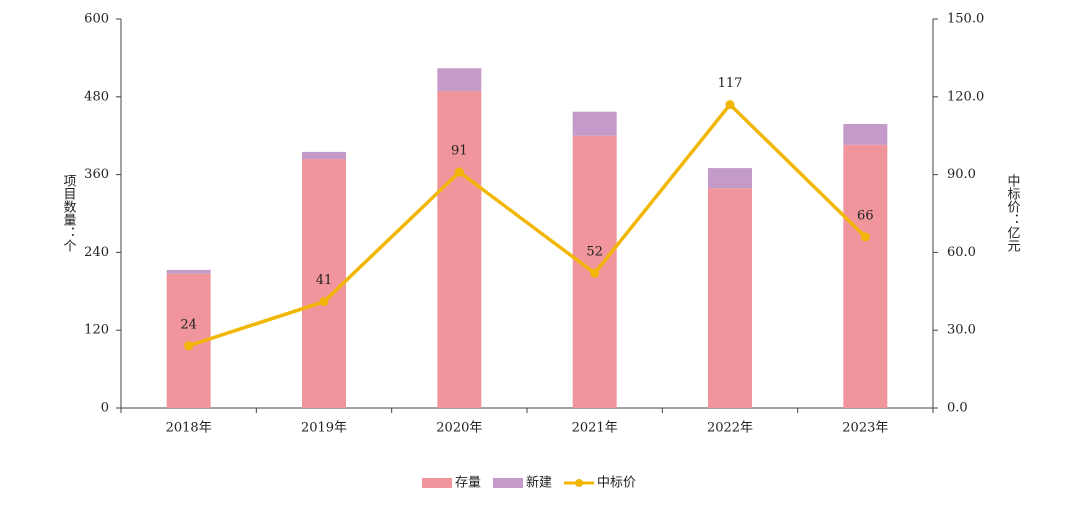 This screenshot has height=505, width=1080. Describe the element at coordinates (965, 19) in the screenshot. I see `y2-tick-label: 150.0` at that location.